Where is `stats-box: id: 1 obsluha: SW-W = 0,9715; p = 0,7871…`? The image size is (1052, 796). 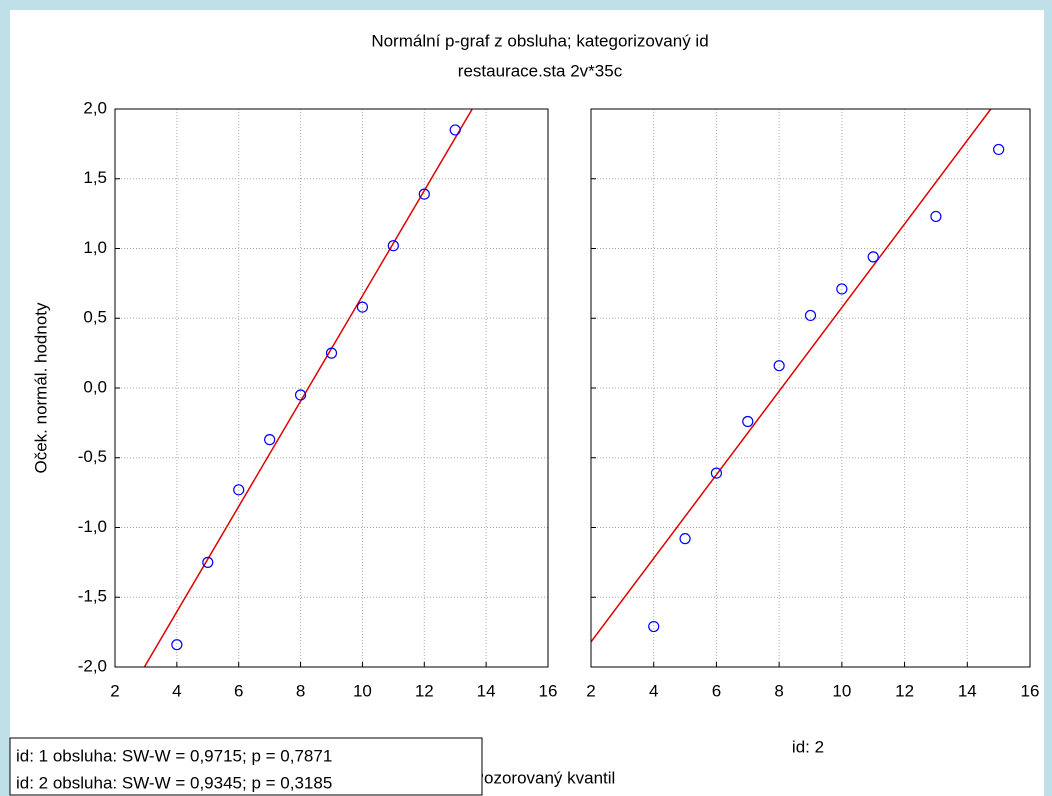 stats-box: id: 1 obsluha: SW-W = 0,9715; p = 0,7871… is located at coordinates (246, 766).